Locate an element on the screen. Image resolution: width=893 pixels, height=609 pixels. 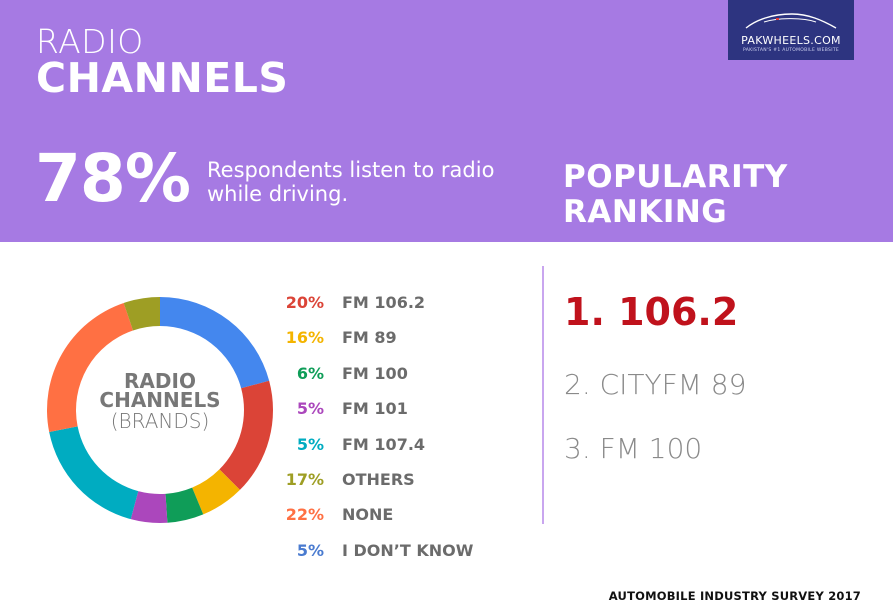
legend-label: NONE is located at coordinates (368, 515).